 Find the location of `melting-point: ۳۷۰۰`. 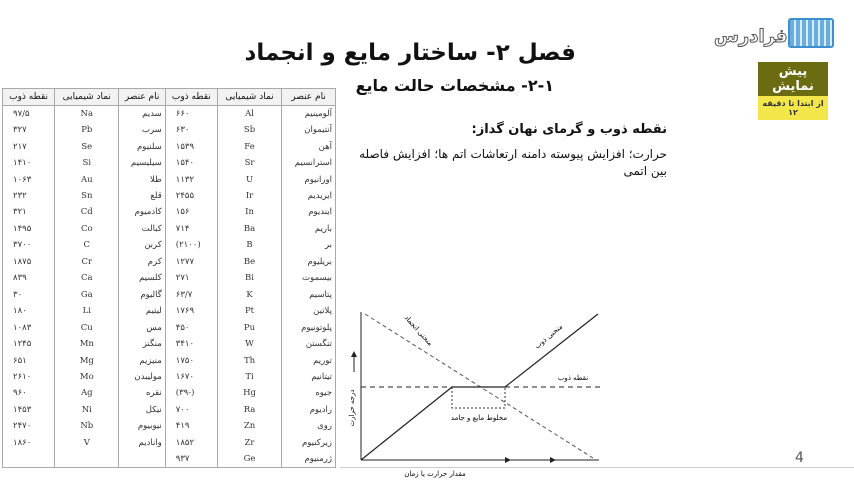

melting-point: ۳۷۰۰ is located at coordinates (28, 245).